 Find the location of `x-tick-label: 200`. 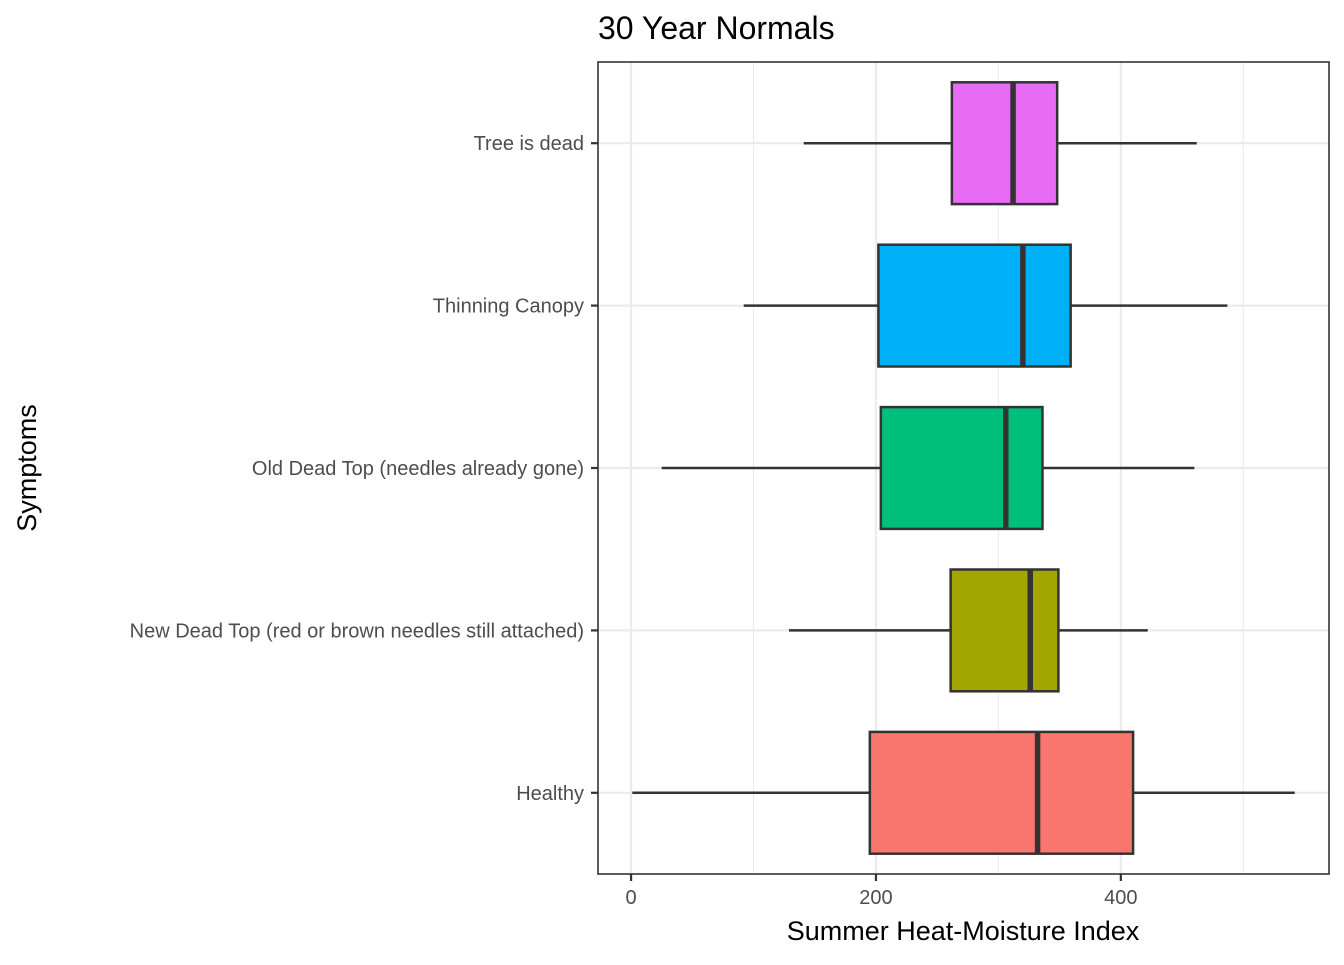

x-tick-label: 200 is located at coordinates (875, 898).